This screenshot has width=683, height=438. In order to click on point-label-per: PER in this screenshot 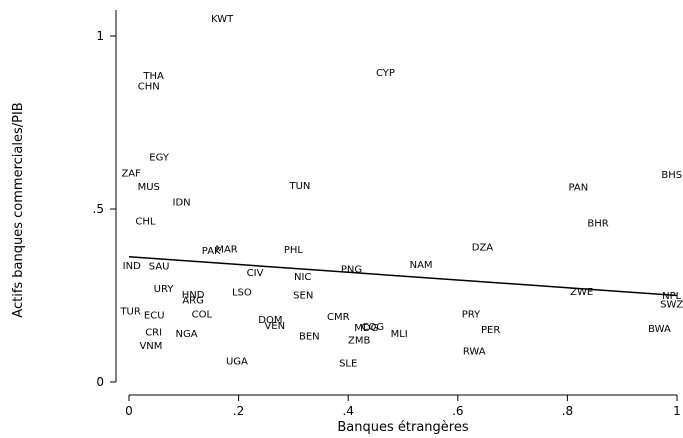, I will do `click(490, 330)`.